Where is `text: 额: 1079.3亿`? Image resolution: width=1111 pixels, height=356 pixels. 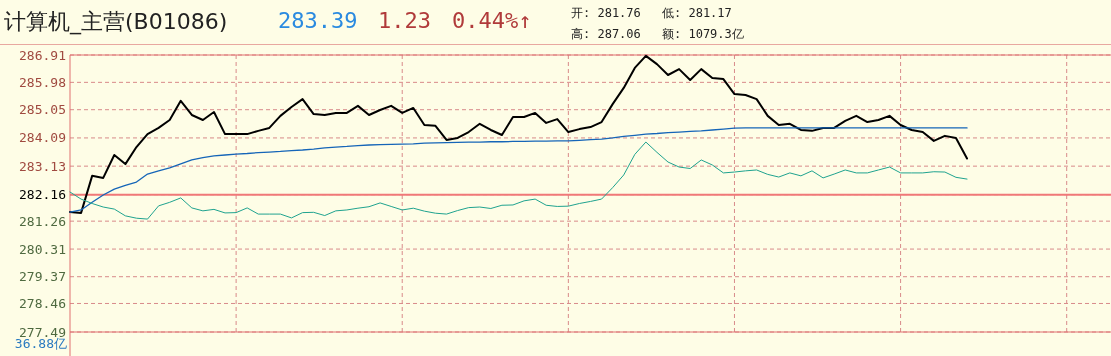
text: 额: 1079.3亿 is located at coordinates (703, 34).